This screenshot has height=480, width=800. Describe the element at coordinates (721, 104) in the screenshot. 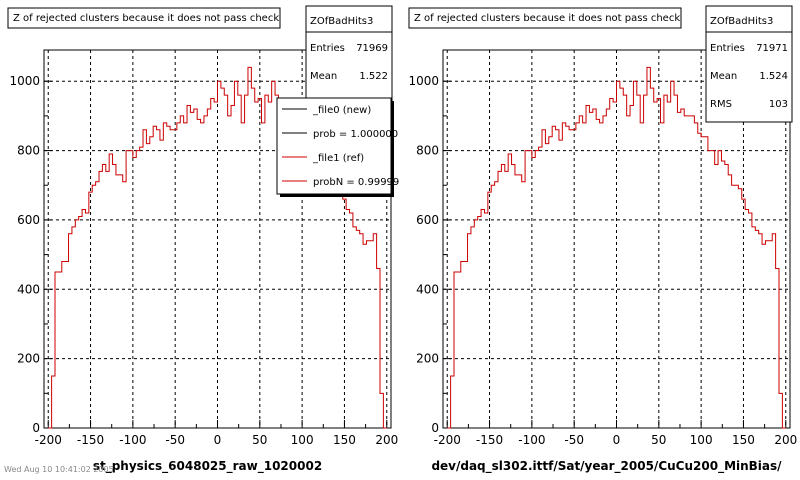

I see `stats-label: RMS` at that location.